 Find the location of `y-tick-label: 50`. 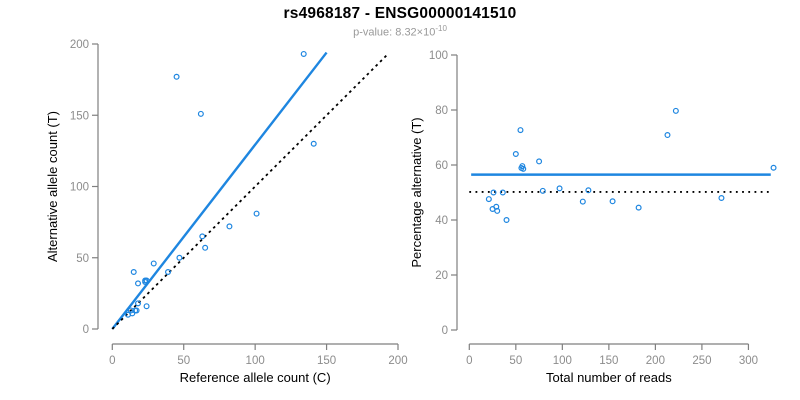

y-tick-label: 50 is located at coordinates (82, 259).